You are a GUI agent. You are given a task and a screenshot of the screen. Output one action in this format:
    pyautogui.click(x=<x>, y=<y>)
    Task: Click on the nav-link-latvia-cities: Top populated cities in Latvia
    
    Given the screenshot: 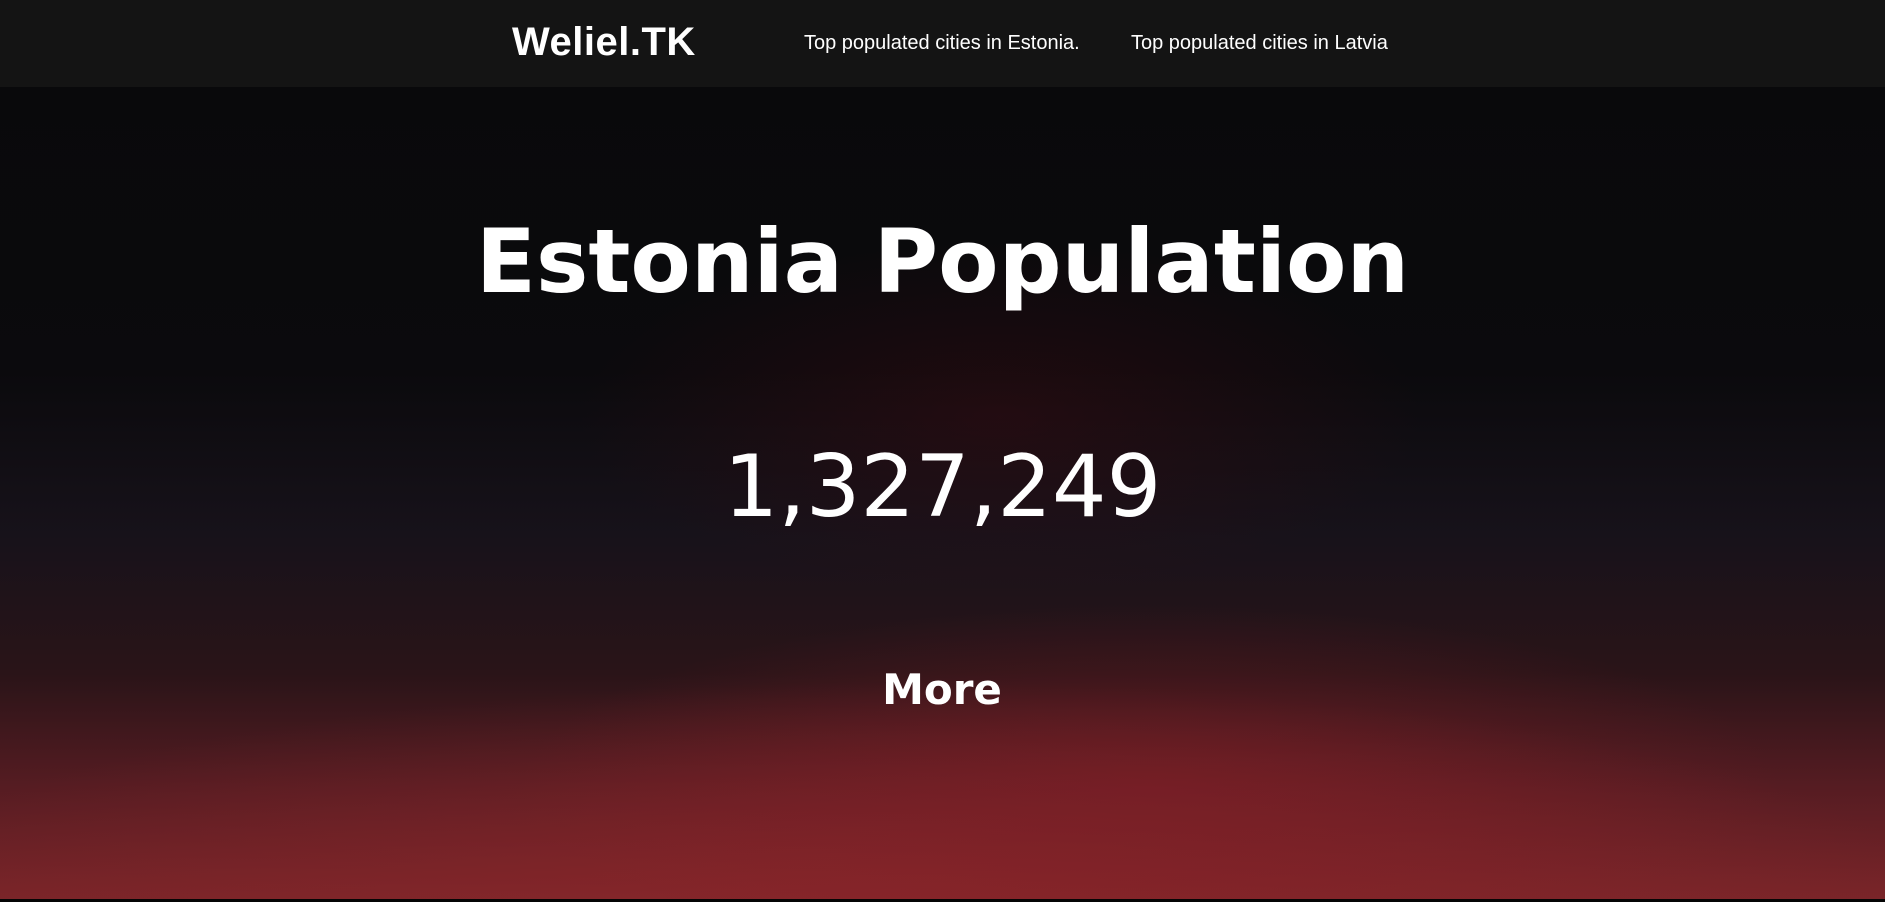 What is the action you would take?
    pyautogui.click(x=1259, y=43)
    